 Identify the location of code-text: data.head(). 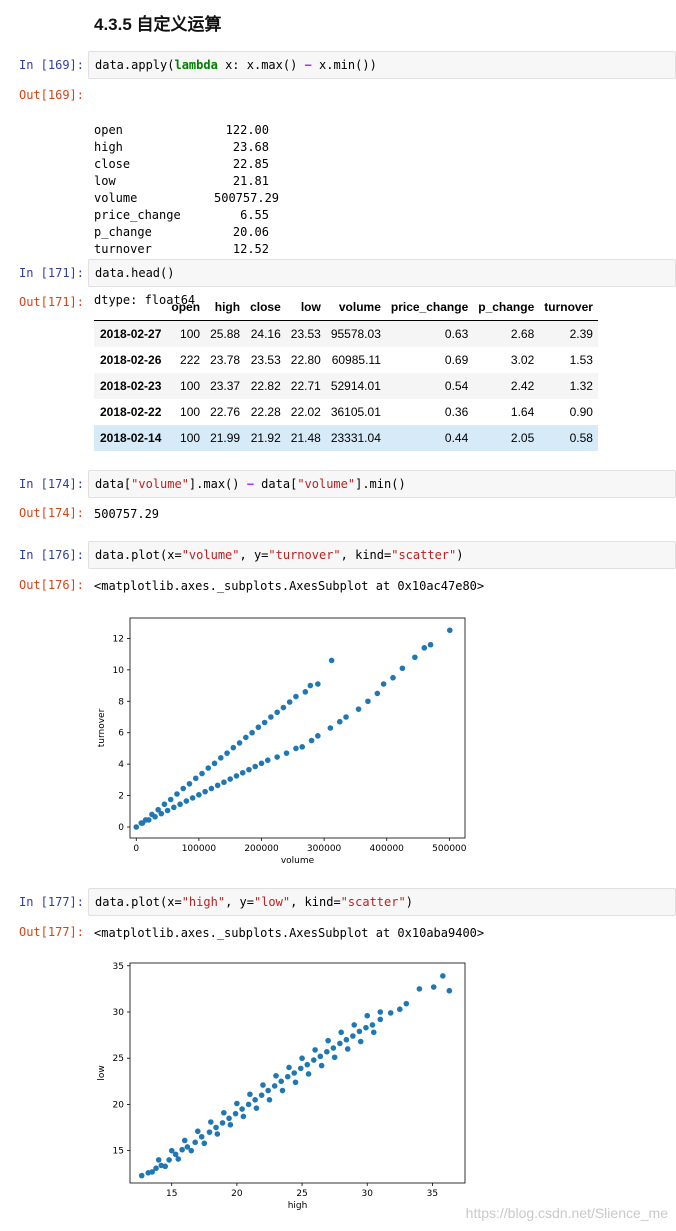
(135, 273).